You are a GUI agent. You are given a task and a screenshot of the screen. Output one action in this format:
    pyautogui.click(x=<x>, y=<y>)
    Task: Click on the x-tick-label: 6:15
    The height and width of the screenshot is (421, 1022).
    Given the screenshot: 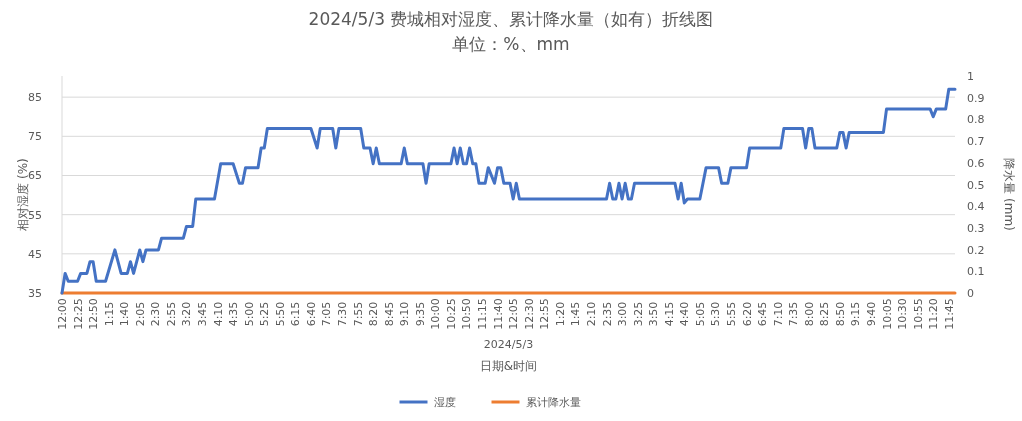 What is the action you would take?
    pyautogui.click(x=296, y=314)
    